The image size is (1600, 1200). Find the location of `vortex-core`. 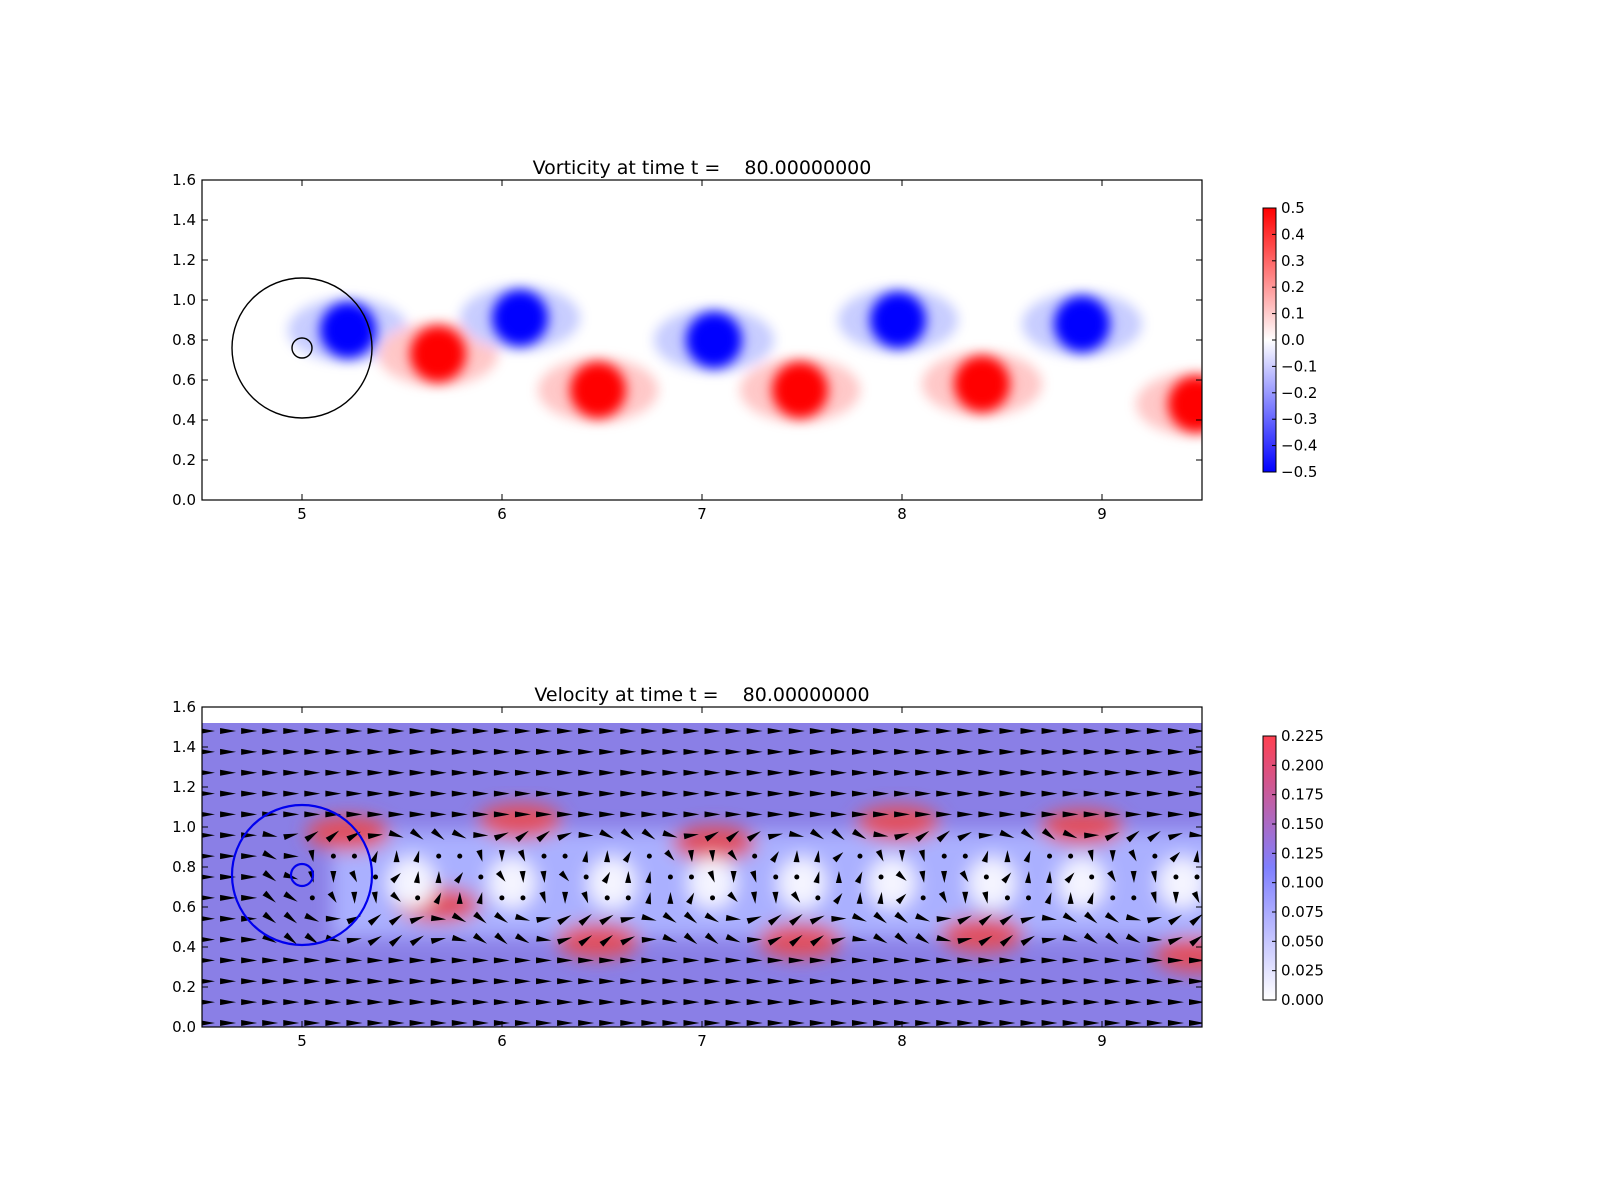

vortex-core is located at coordinates (898, 320).